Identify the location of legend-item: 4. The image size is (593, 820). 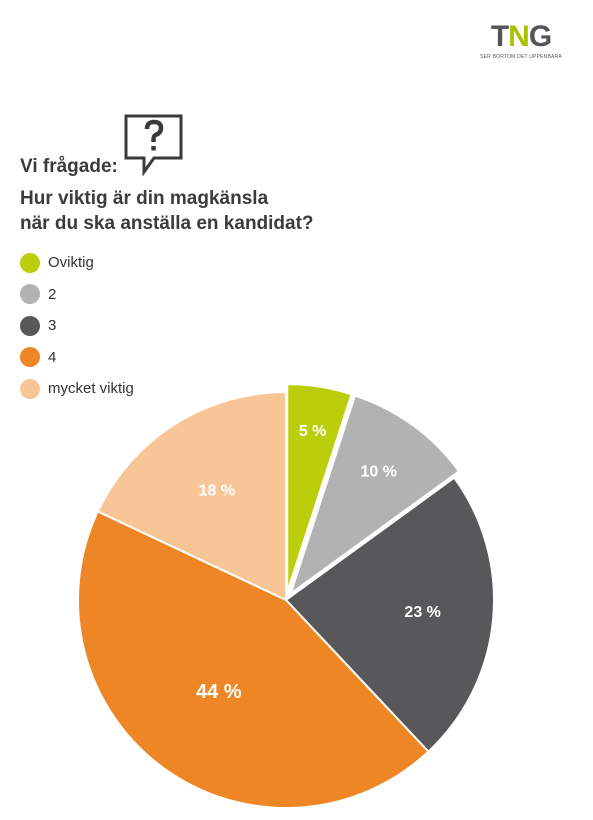
(77, 358).